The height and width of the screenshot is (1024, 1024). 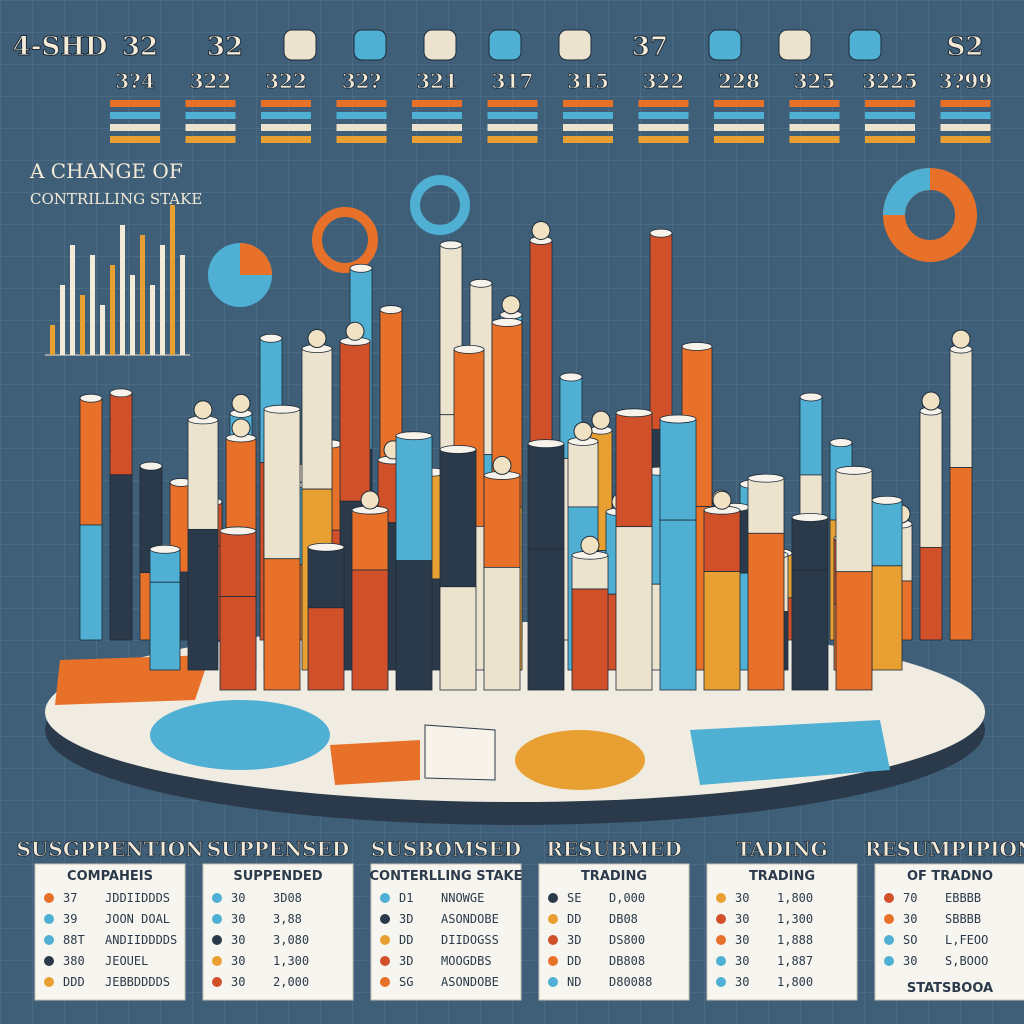 What do you see at coordinates (112, 310) in the screenshot?
I see `mini-bar` at bounding box center [112, 310].